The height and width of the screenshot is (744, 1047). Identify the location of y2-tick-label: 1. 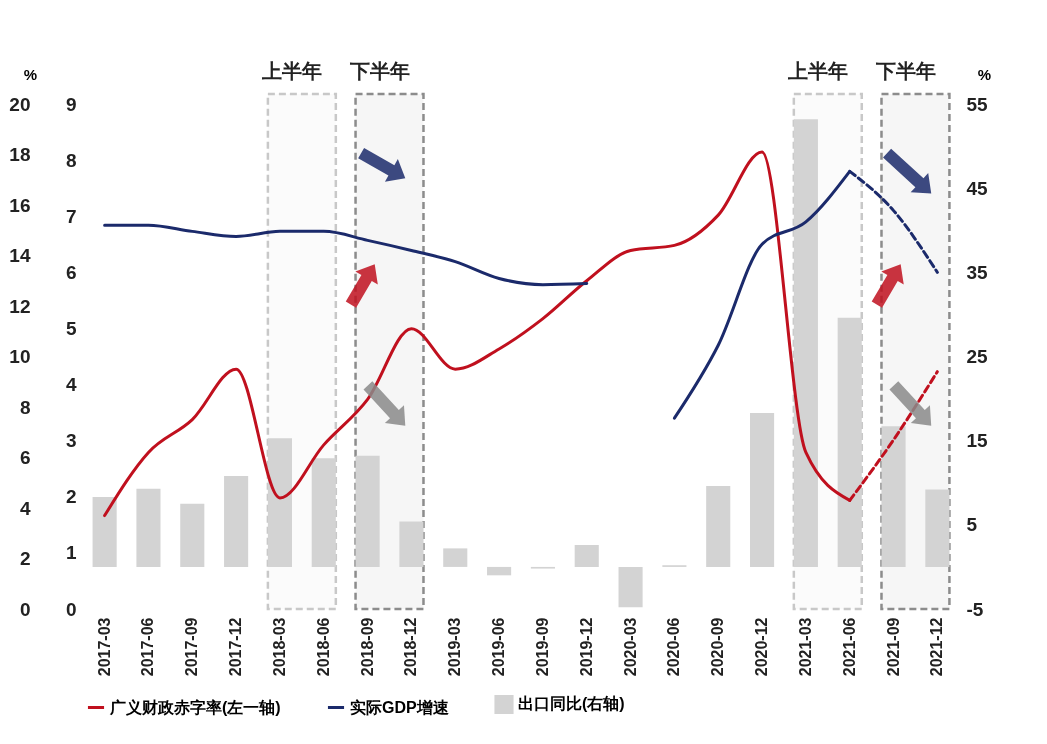
(71, 553).